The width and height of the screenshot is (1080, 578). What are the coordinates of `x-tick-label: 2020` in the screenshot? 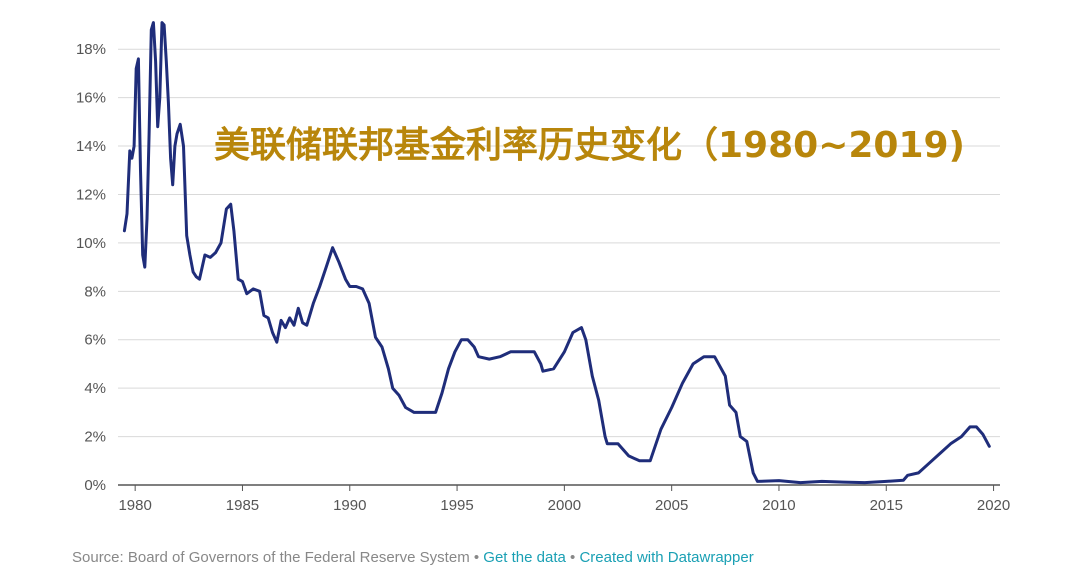 It's located at (993, 505).